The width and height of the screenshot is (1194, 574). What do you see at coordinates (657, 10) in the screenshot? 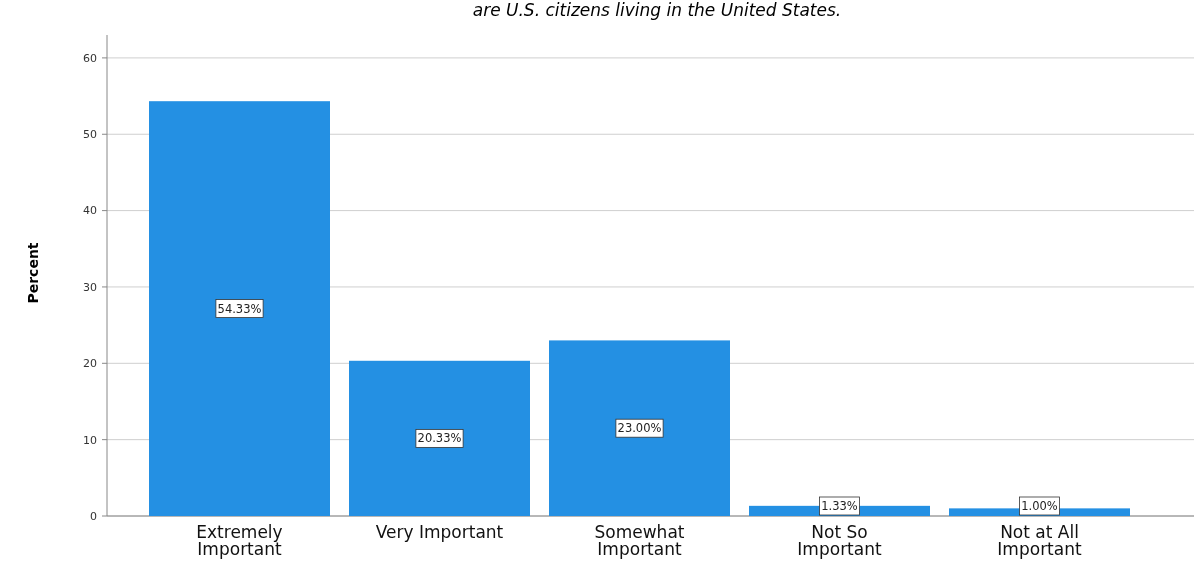
I see `chart-title: are U.S. citizens living in the United States.` at bounding box center [657, 10].